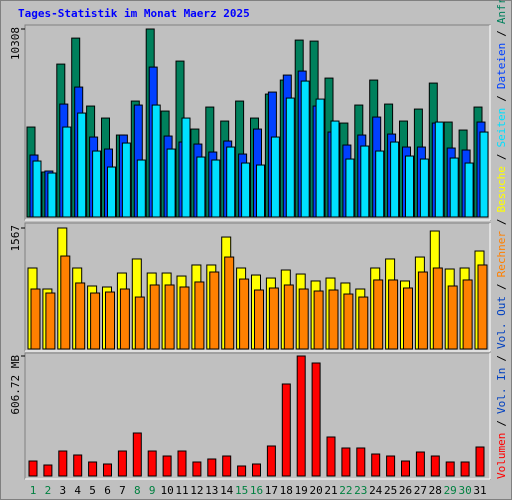 The width and height of the screenshot is (512, 500). What do you see at coordinates (152, 490) in the screenshot?
I see `x-tick-label: 9` at bounding box center [152, 490].